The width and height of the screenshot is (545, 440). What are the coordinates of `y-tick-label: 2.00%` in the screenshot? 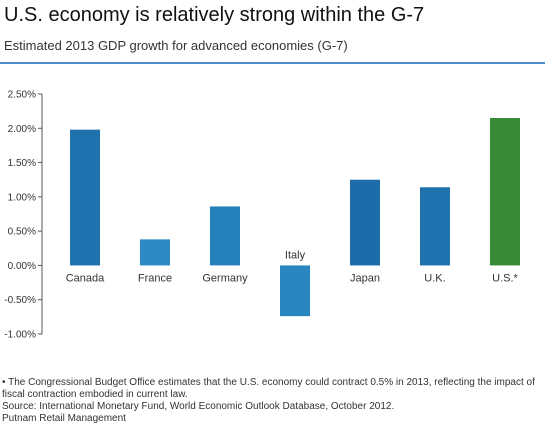 It's located at (22, 129).